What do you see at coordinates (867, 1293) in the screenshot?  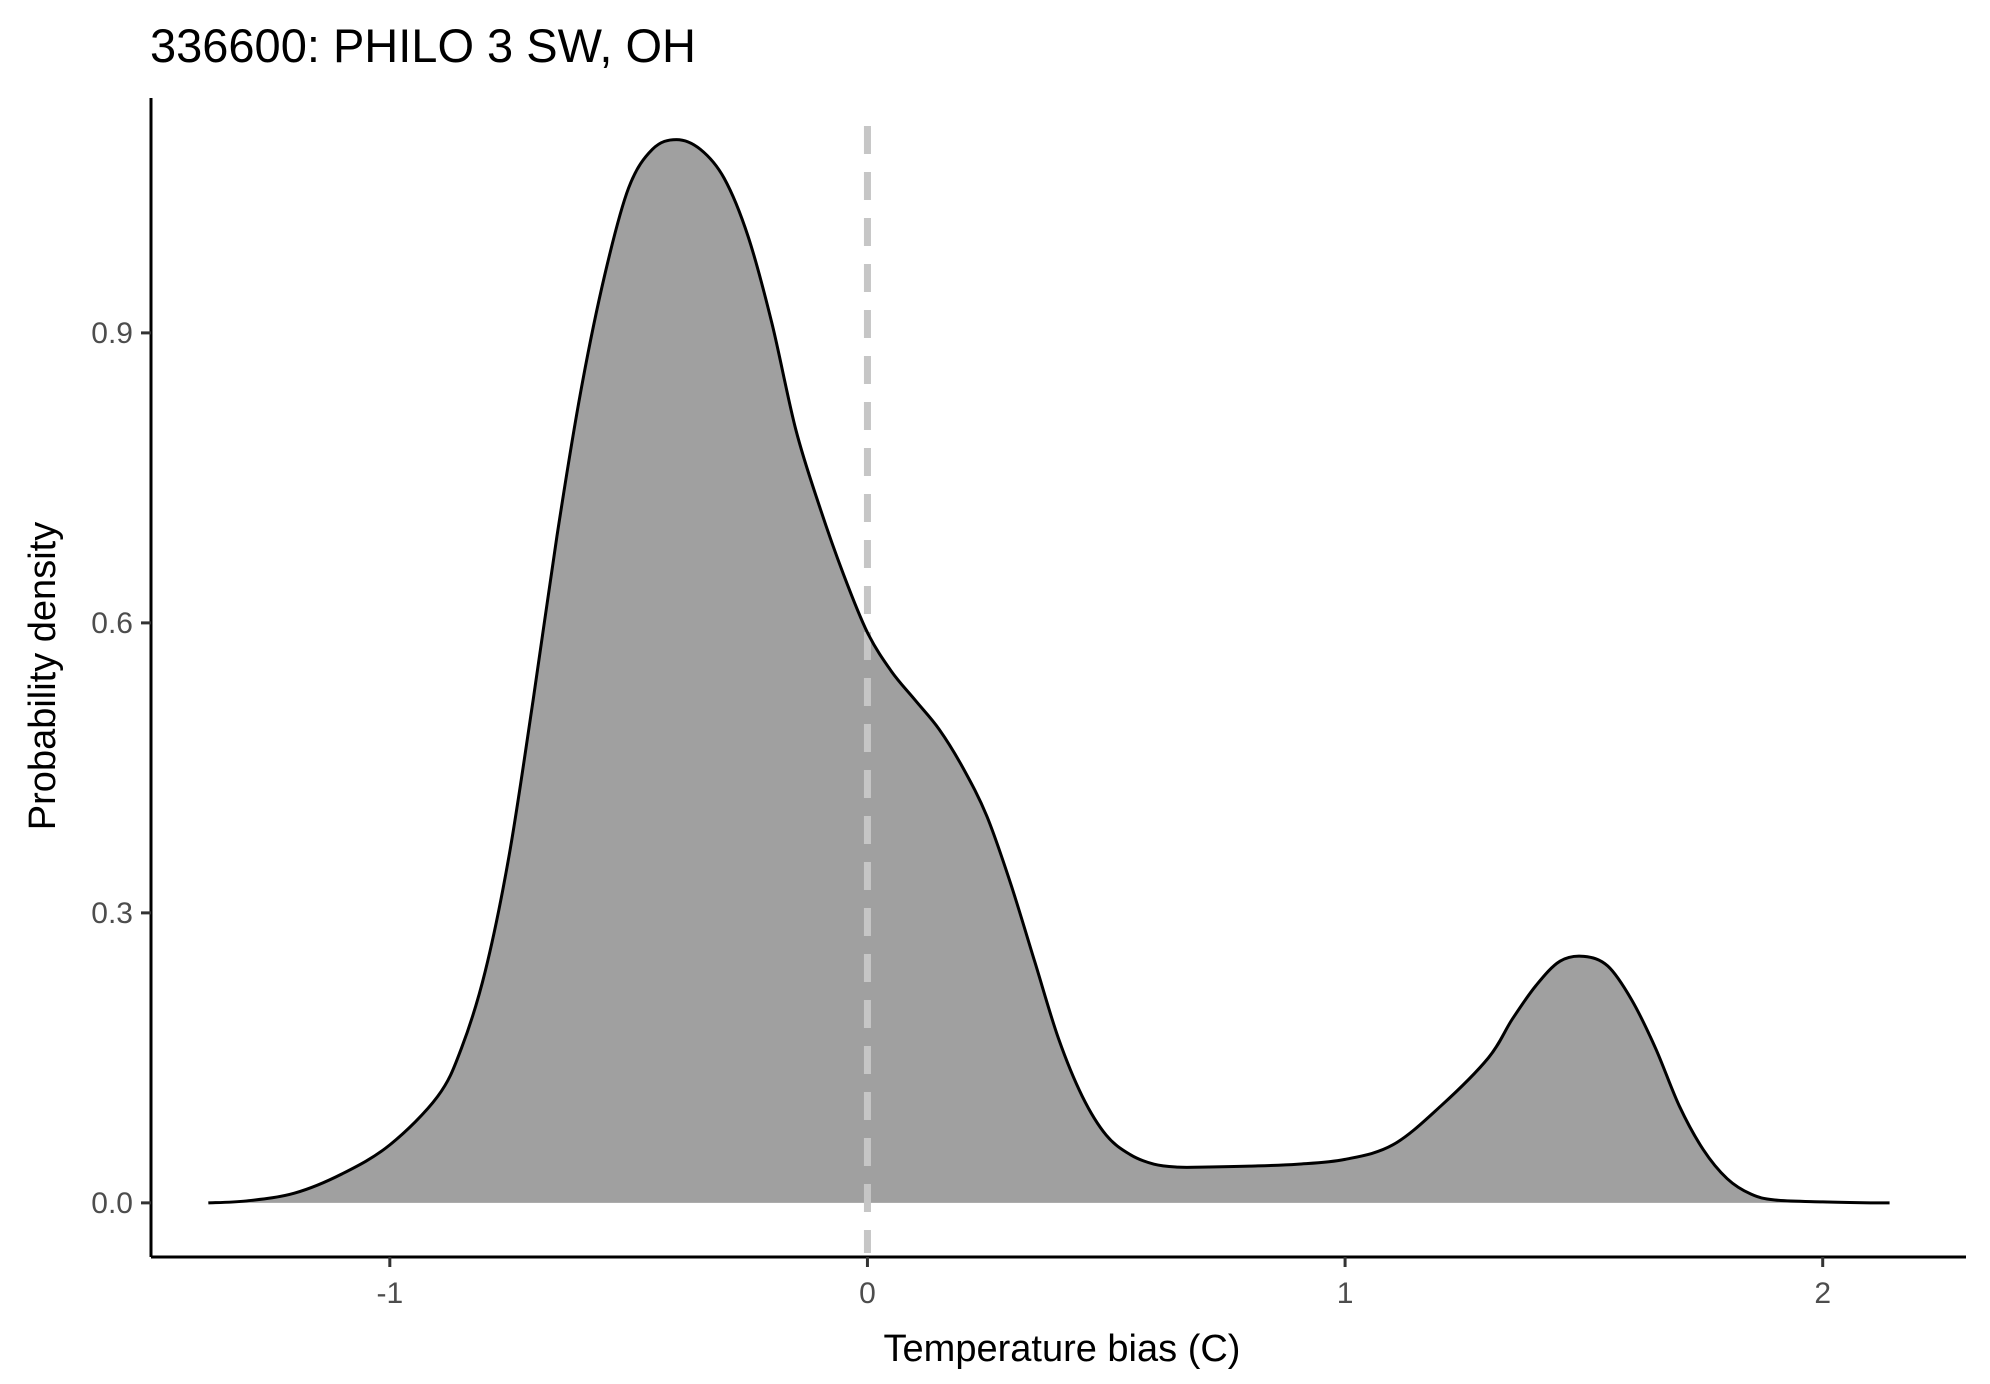 I see `x-tick-label: 0` at bounding box center [867, 1293].